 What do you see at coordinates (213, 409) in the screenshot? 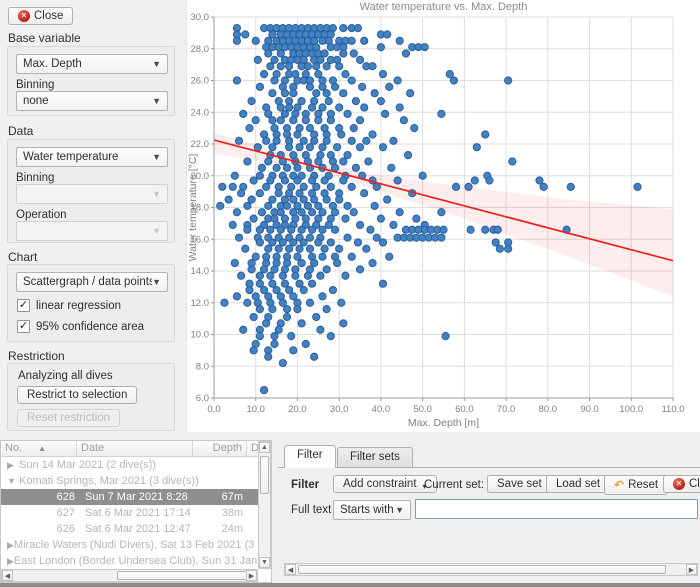
I see `svg-text: 0.0` at bounding box center [213, 409].